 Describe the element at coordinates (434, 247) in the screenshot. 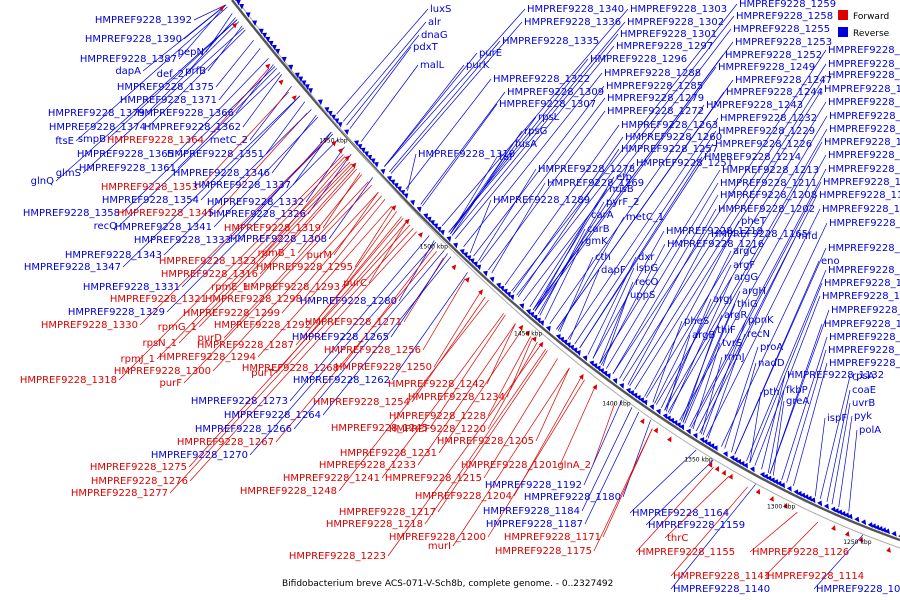

I see `kbp-tick-label: 1500 kbp` at that location.